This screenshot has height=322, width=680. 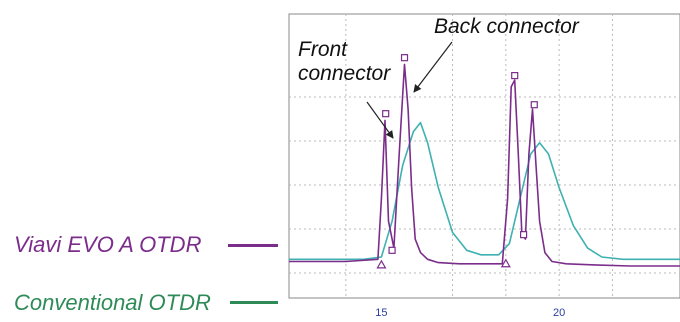 What do you see at coordinates (253, 245) in the screenshot?
I see `legend-line-viavi` at bounding box center [253, 245].